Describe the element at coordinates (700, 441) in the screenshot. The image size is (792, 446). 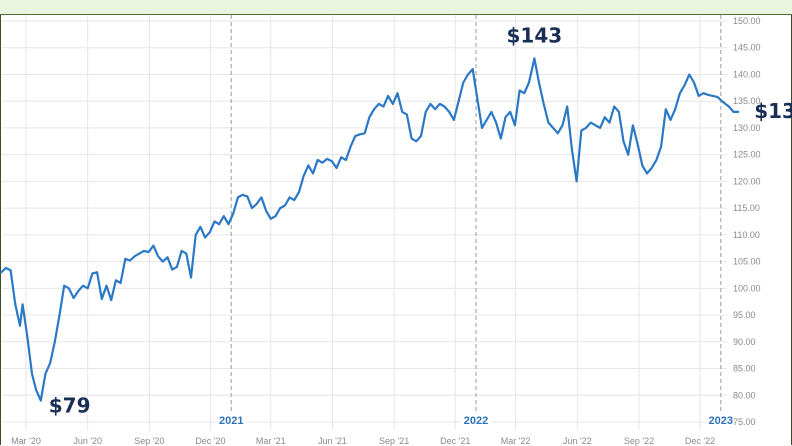
I see `x-tick-label: Dec '22` at that location.